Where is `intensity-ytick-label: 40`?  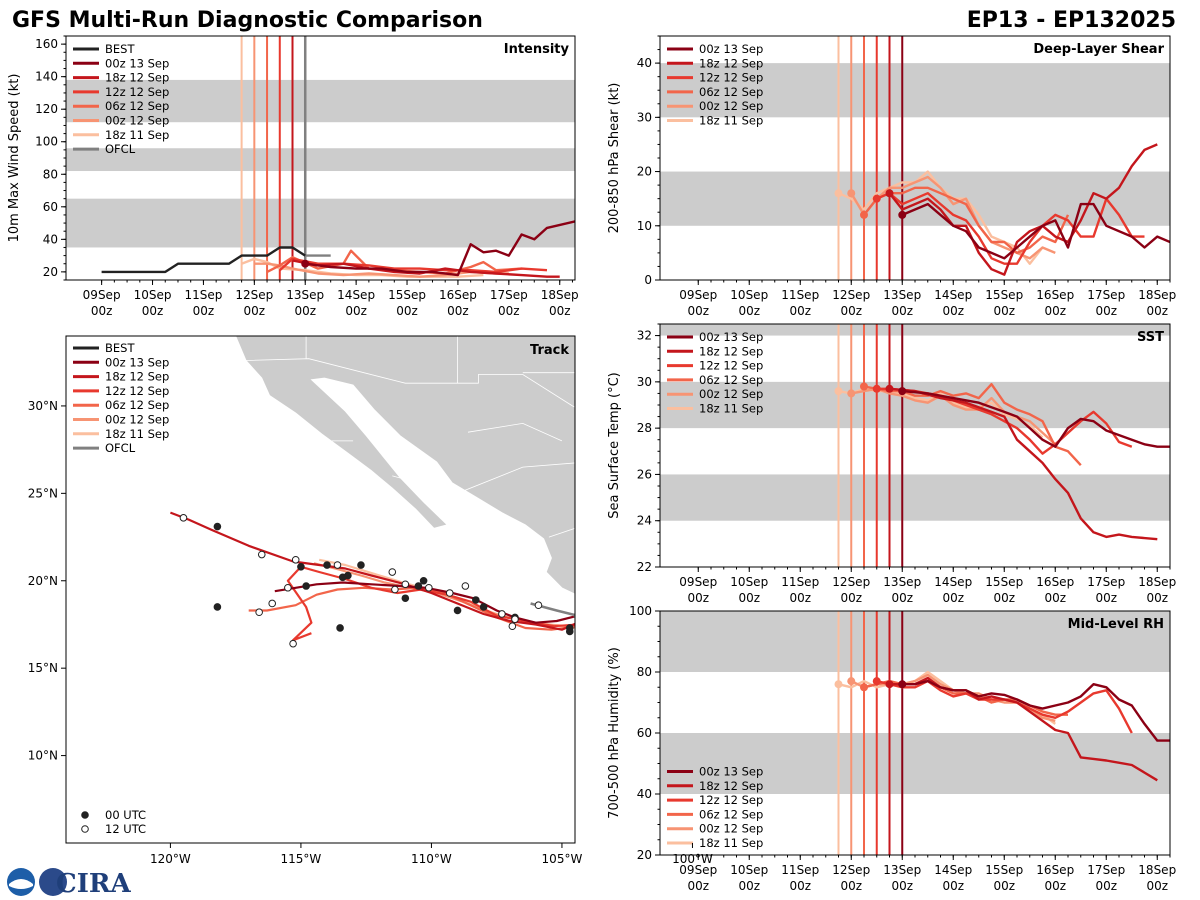
intensity-ytick-label: 40 is located at coordinates (50, 239).